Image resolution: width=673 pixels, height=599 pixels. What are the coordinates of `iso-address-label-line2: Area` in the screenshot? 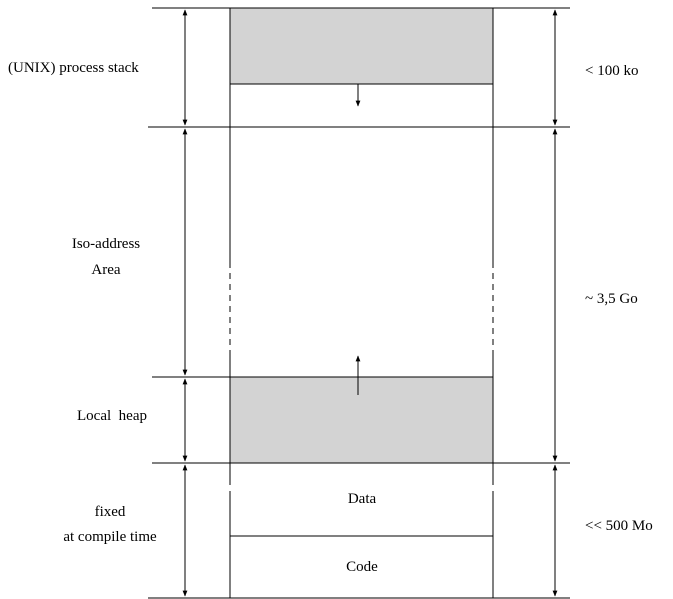 It's located at (105, 270).